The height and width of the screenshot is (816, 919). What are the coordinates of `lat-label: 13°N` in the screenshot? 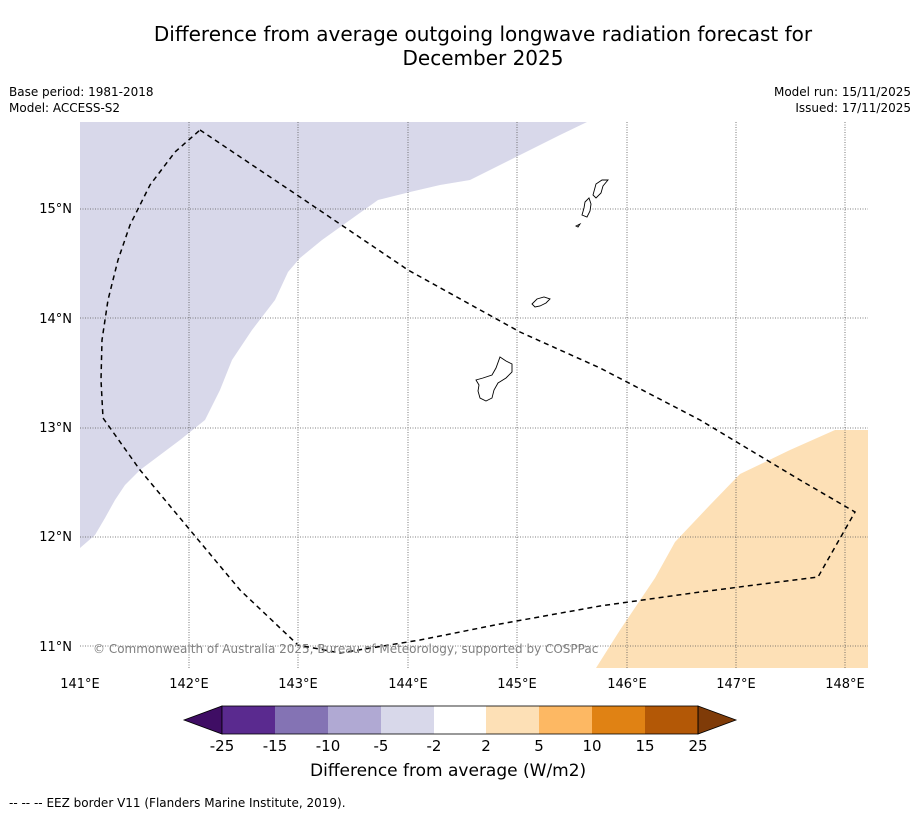 It's located at (55, 428).